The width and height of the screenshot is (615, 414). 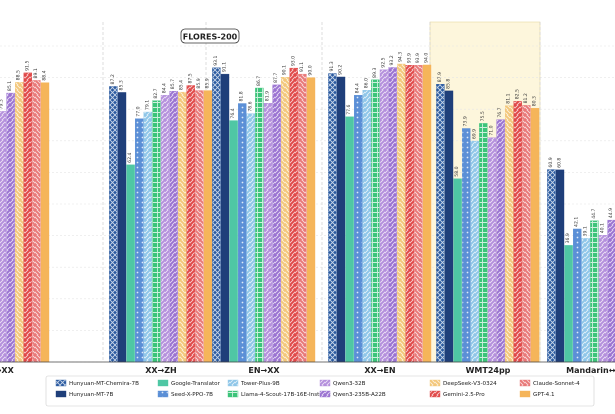 What do you see at coordinates (603, 228) in the screenshot?
I see `data-label: 40.1` at bounding box center [603, 228].